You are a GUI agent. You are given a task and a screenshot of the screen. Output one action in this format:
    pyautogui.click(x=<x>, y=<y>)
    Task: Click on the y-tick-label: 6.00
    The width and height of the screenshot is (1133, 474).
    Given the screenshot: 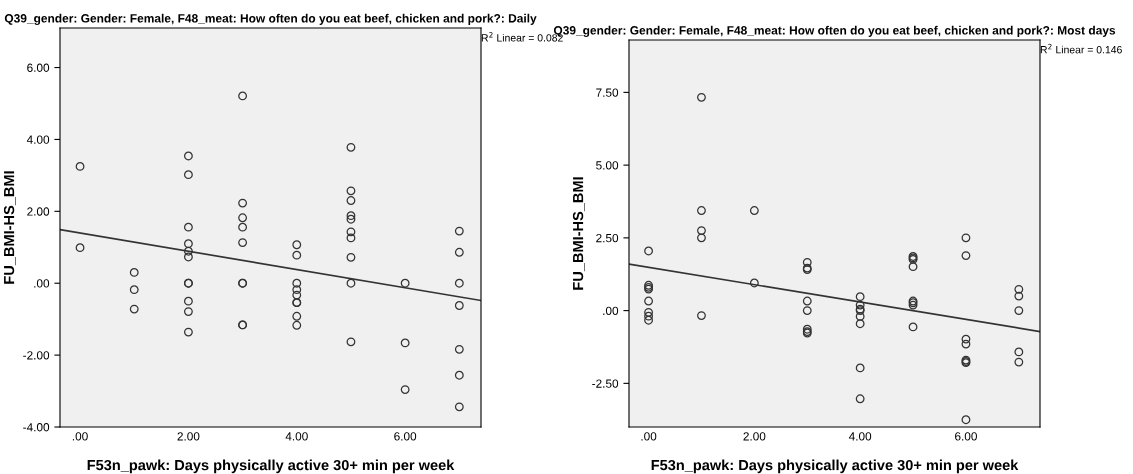 What is the action you would take?
    pyautogui.click(x=38, y=67)
    